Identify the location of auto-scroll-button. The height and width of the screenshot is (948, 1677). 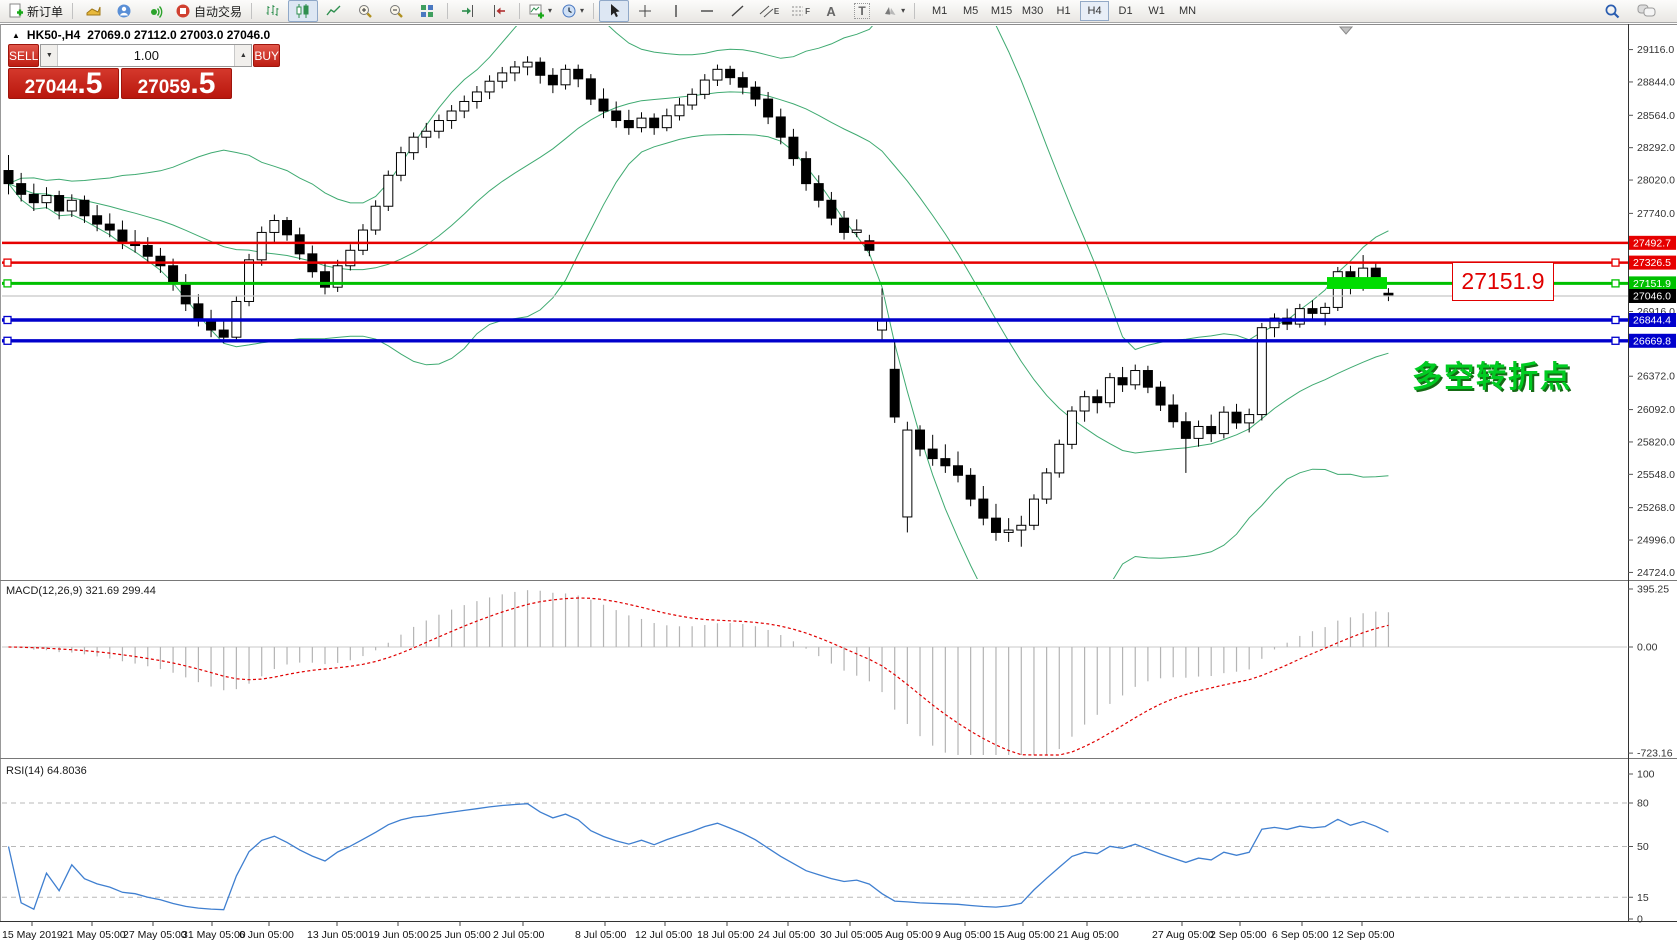
(468, 11).